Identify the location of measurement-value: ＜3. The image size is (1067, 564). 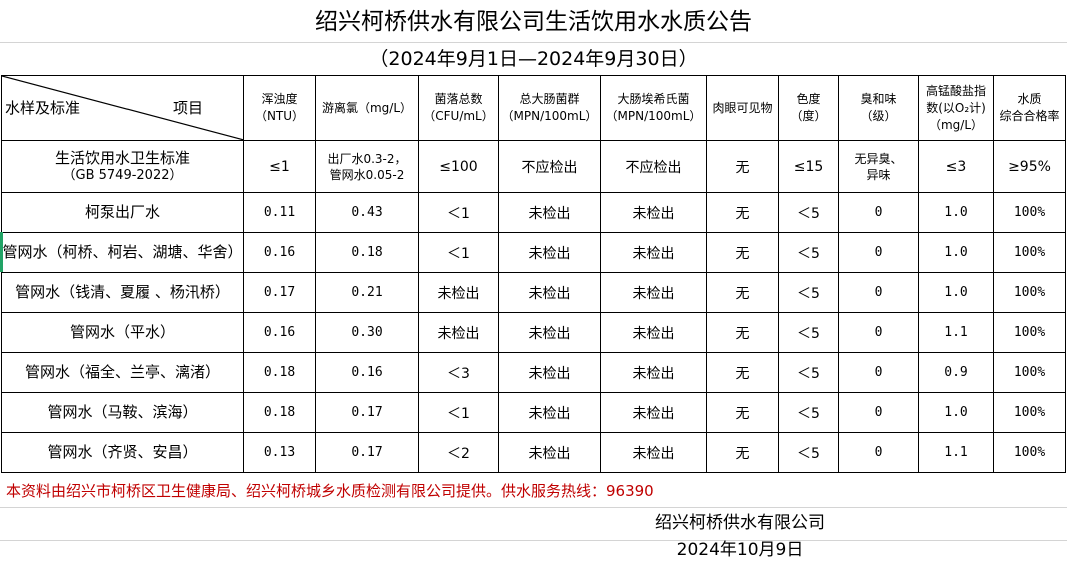
(458, 372).